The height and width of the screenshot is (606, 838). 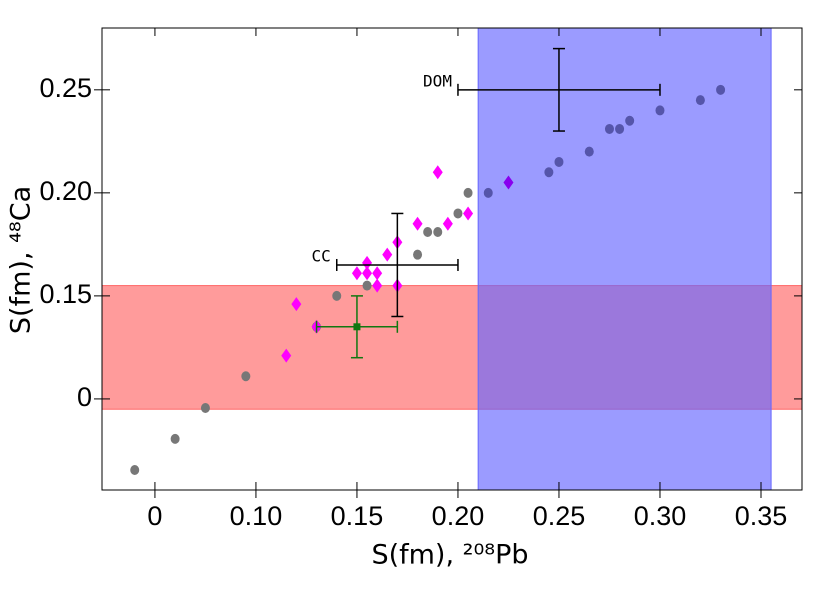 What do you see at coordinates (458, 516) in the screenshot?
I see `x-tick-label: 0.20` at bounding box center [458, 516].